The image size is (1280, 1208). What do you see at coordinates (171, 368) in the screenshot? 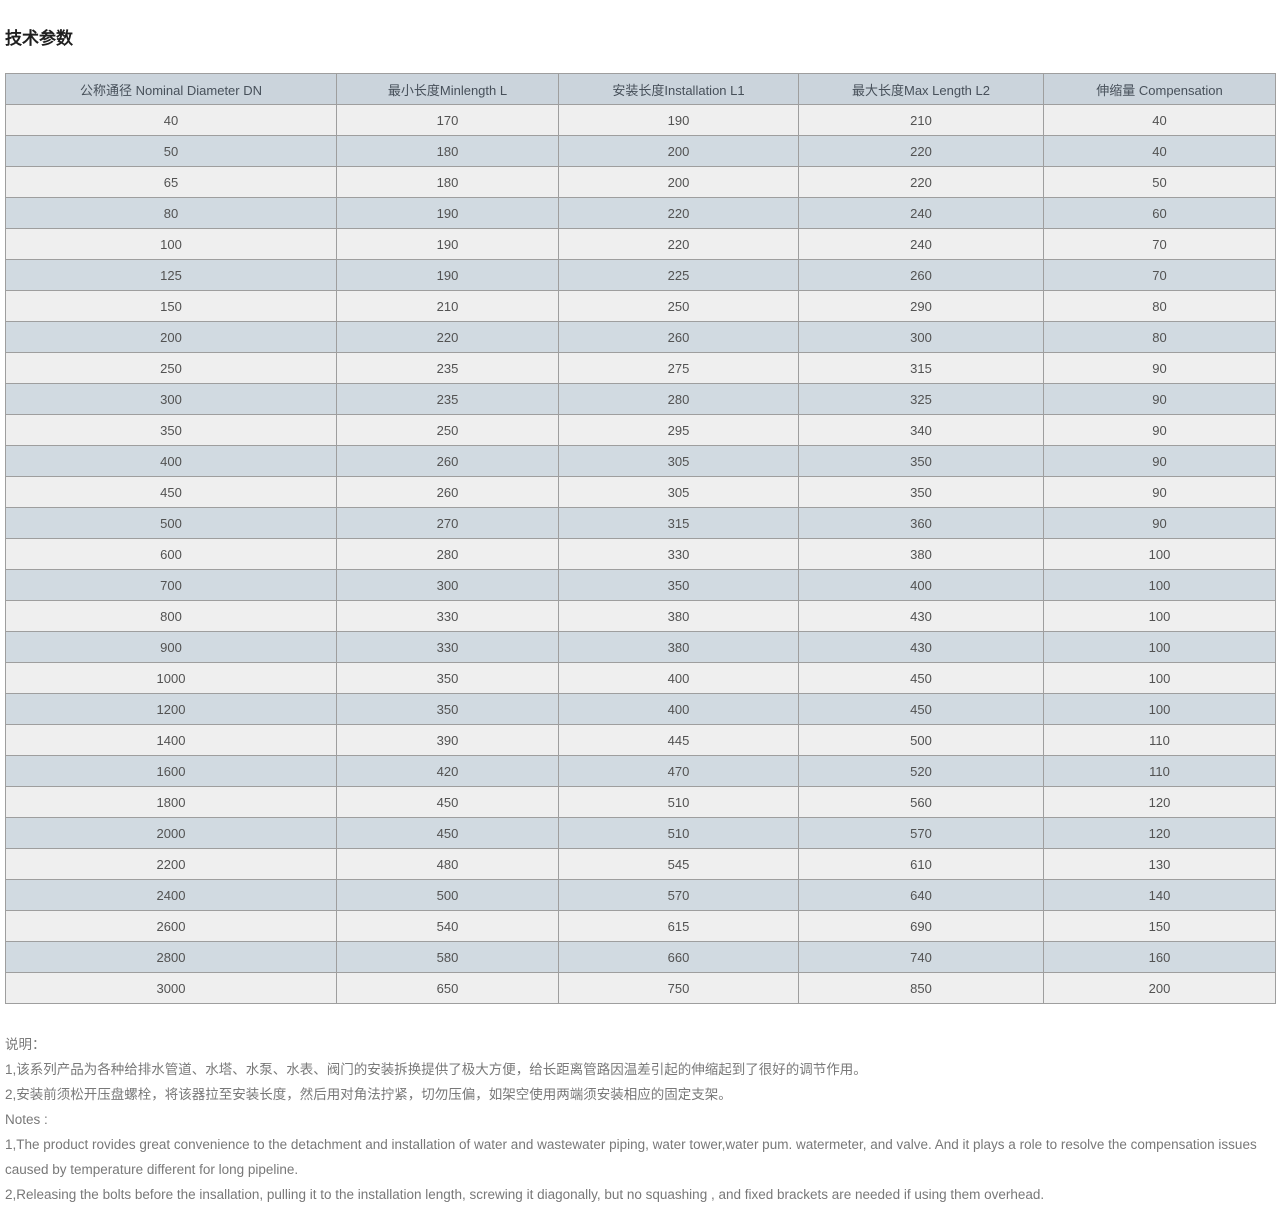
I see `table-cell: 250` at bounding box center [171, 368].